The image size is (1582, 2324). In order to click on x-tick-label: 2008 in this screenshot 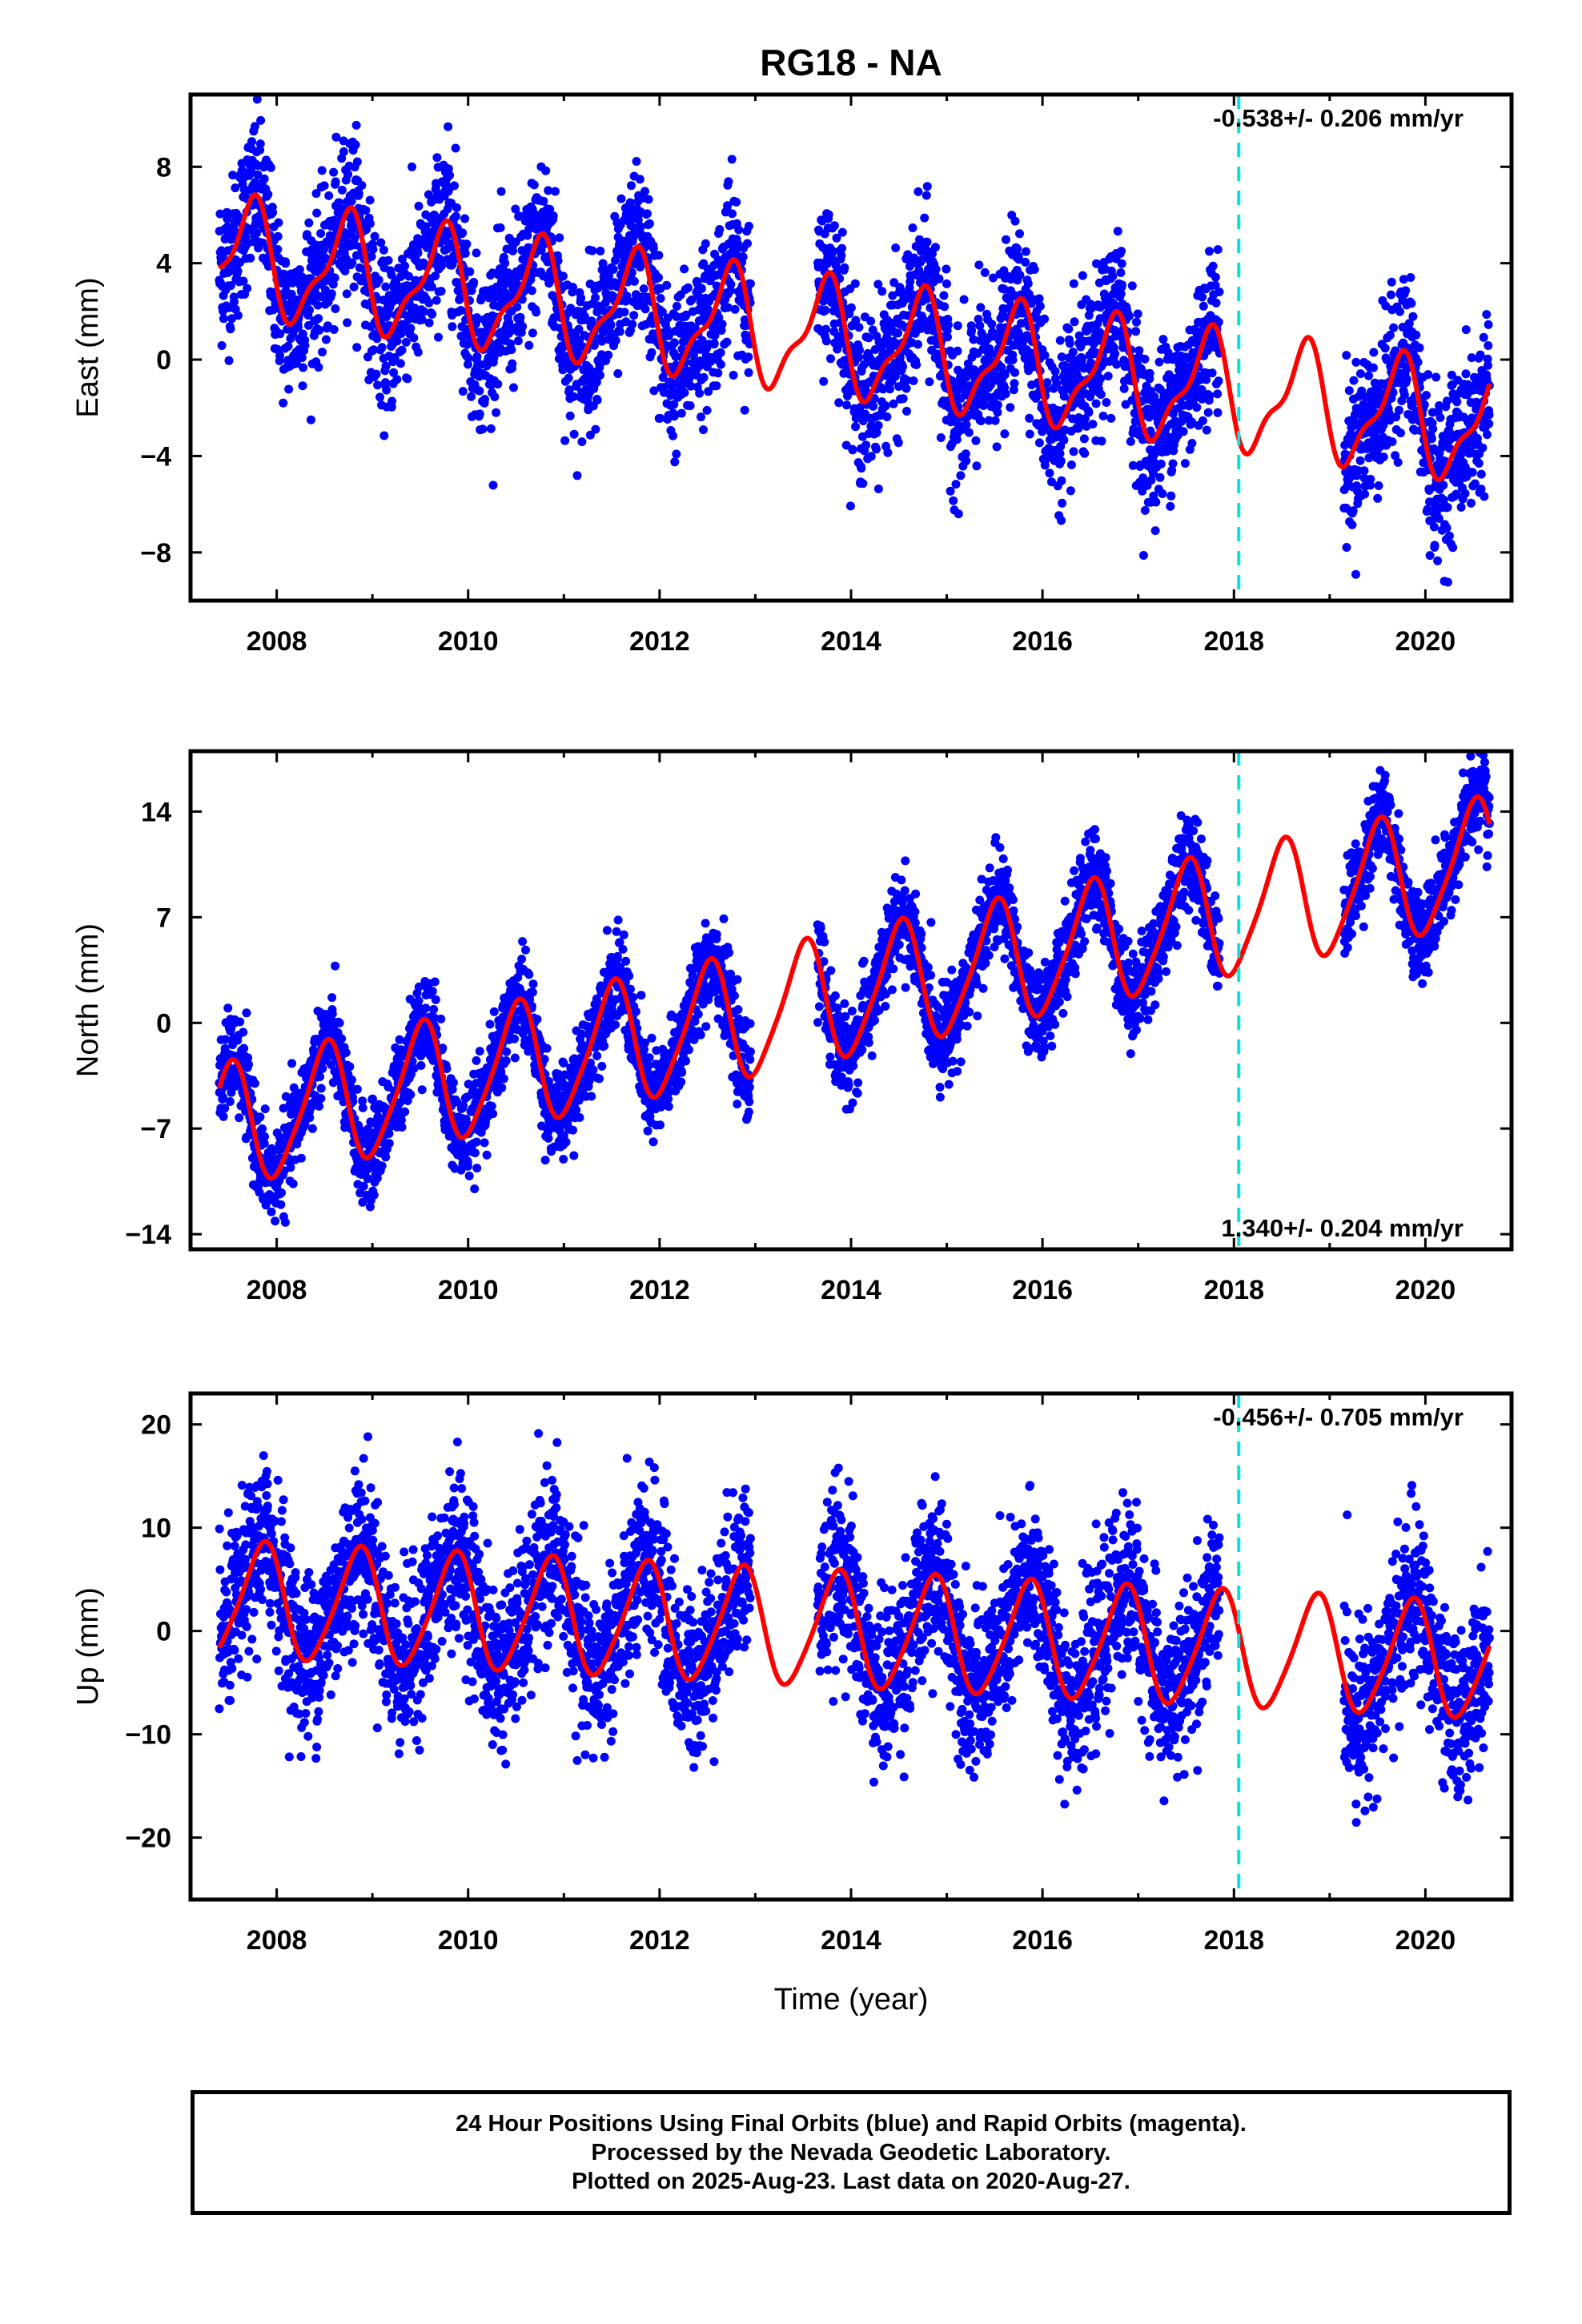, I will do `click(277, 641)`.